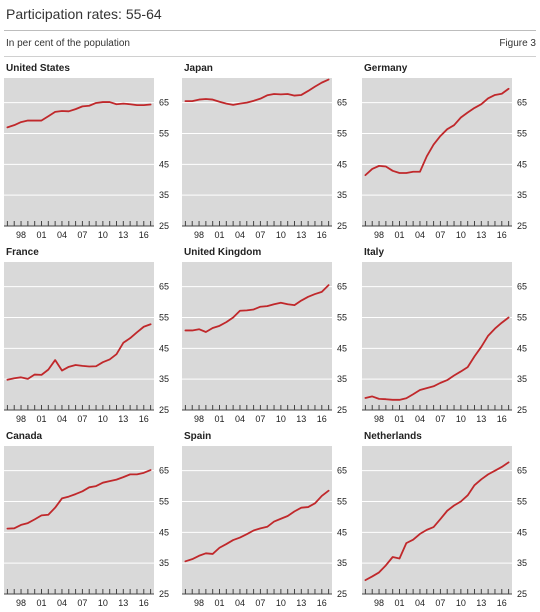 The image size is (540, 612). Describe the element at coordinates (222, 252) in the screenshot. I see `chart-title: United Kingdom` at that location.